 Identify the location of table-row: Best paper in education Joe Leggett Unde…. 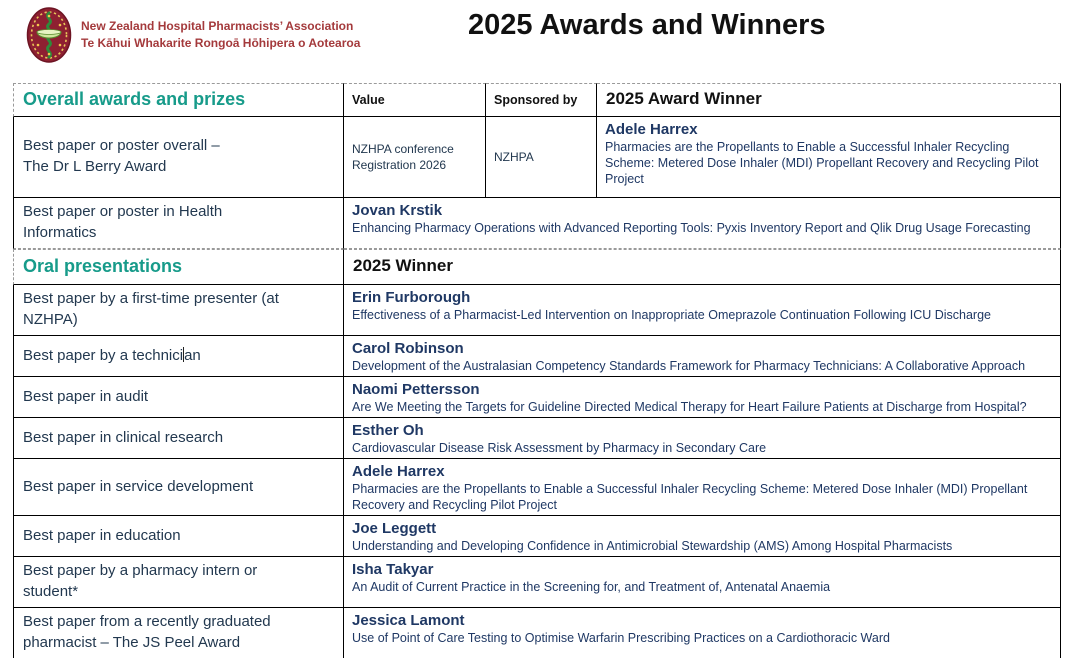
(537, 536).